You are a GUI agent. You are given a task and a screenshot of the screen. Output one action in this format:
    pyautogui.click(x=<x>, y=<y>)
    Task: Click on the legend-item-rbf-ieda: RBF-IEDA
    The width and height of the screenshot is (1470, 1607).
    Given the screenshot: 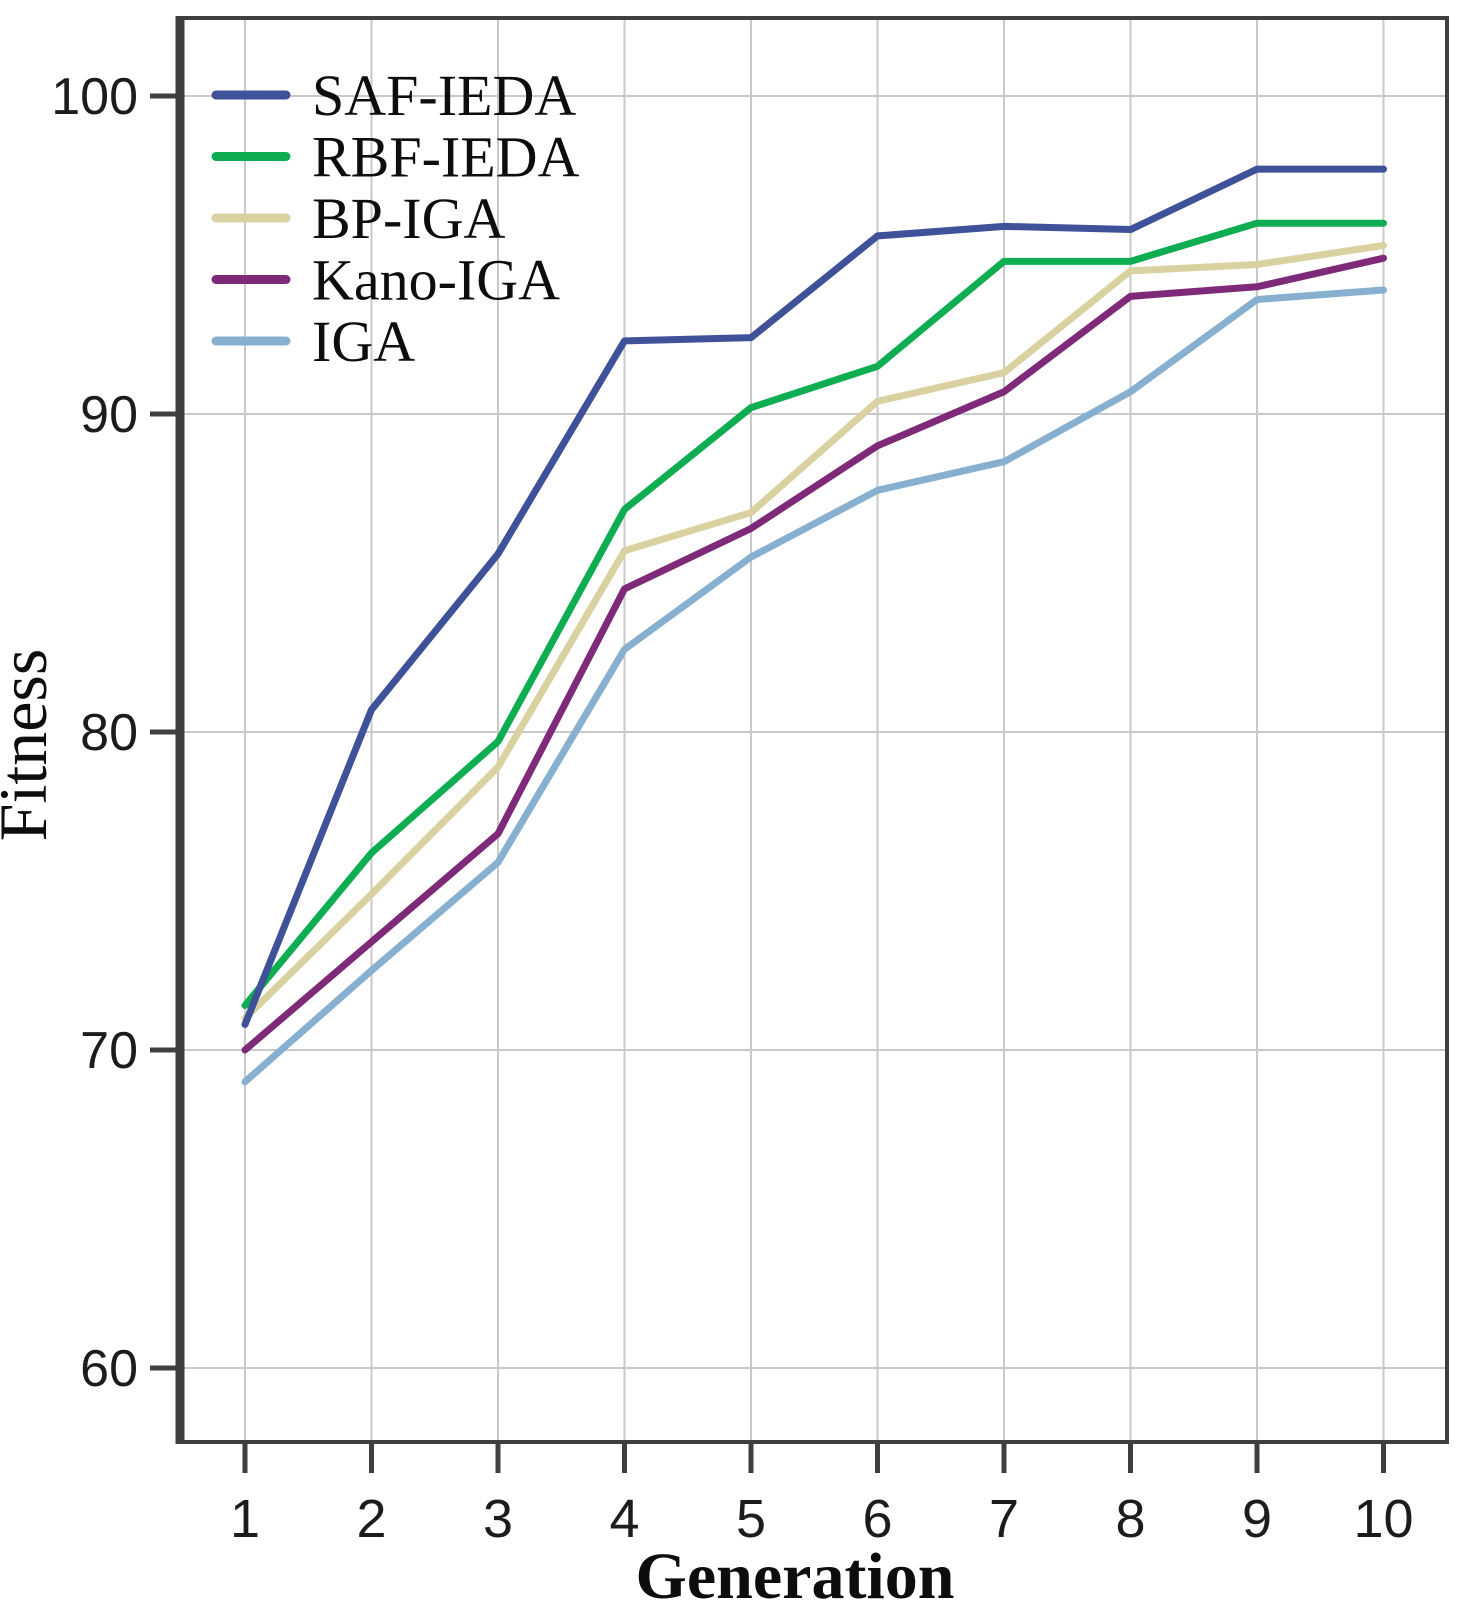 What is the action you would take?
    pyautogui.click(x=395, y=157)
    